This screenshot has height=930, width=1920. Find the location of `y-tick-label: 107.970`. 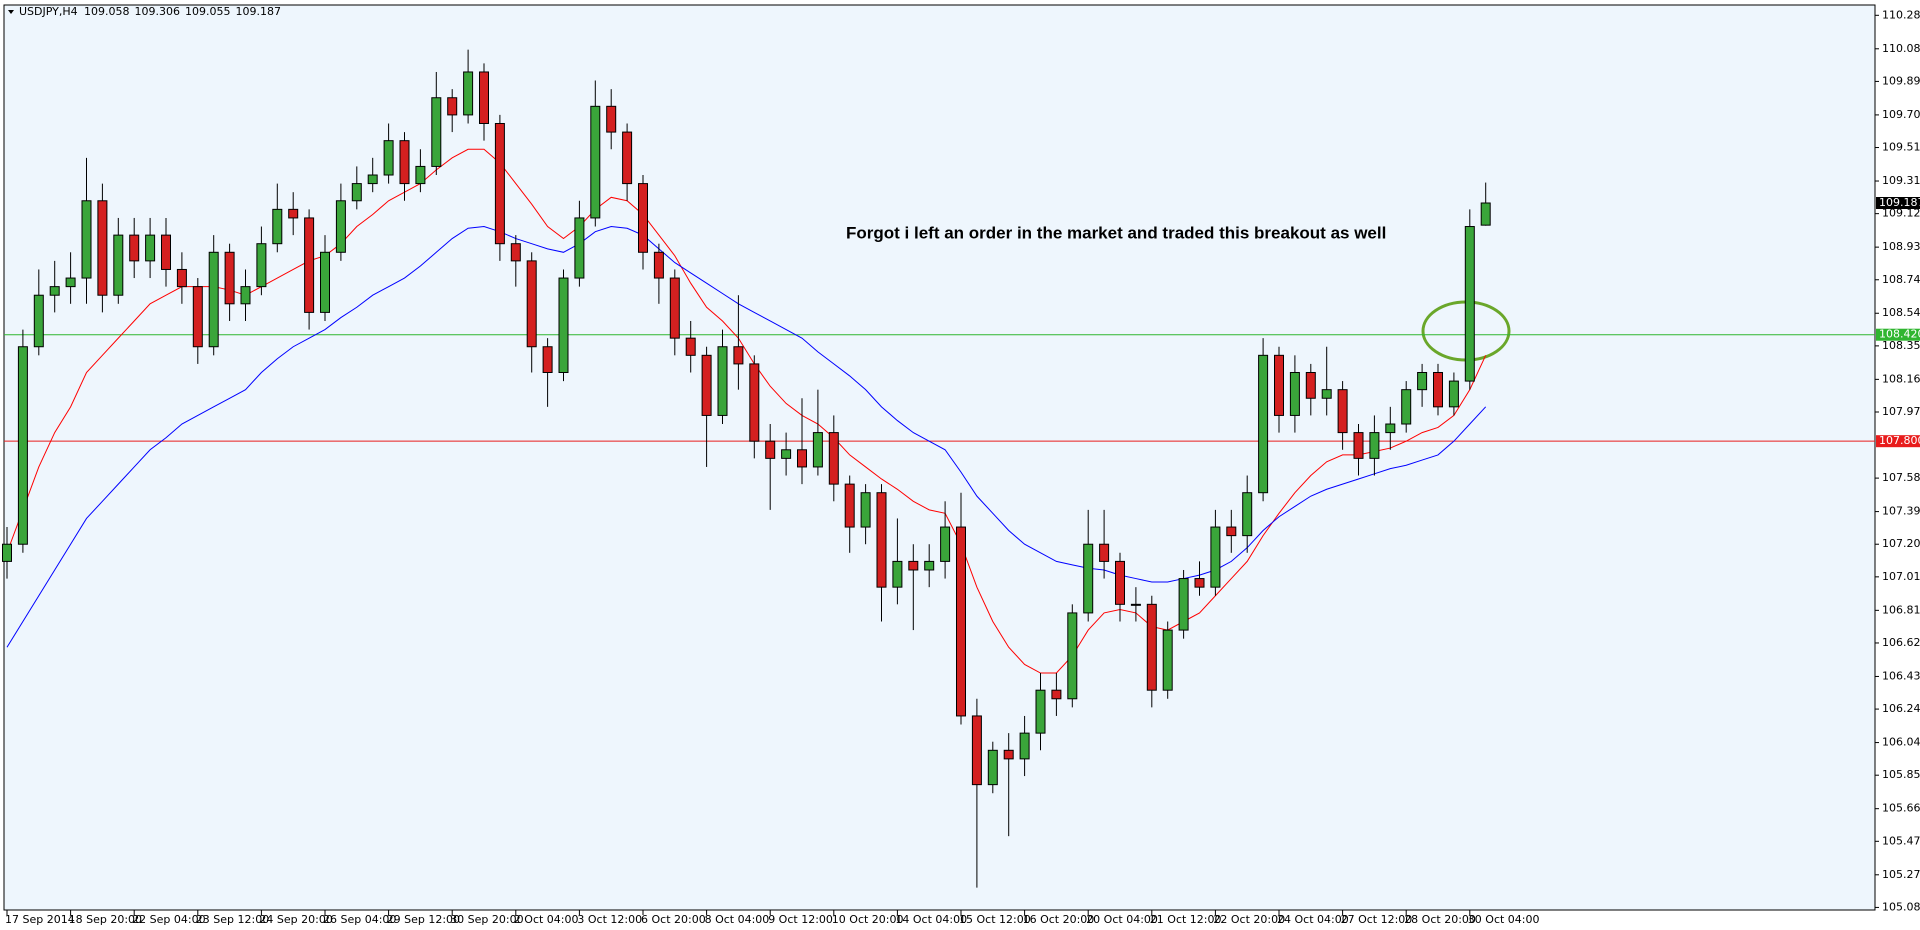

y-tick-label: 107.970 is located at coordinates (1901, 411).